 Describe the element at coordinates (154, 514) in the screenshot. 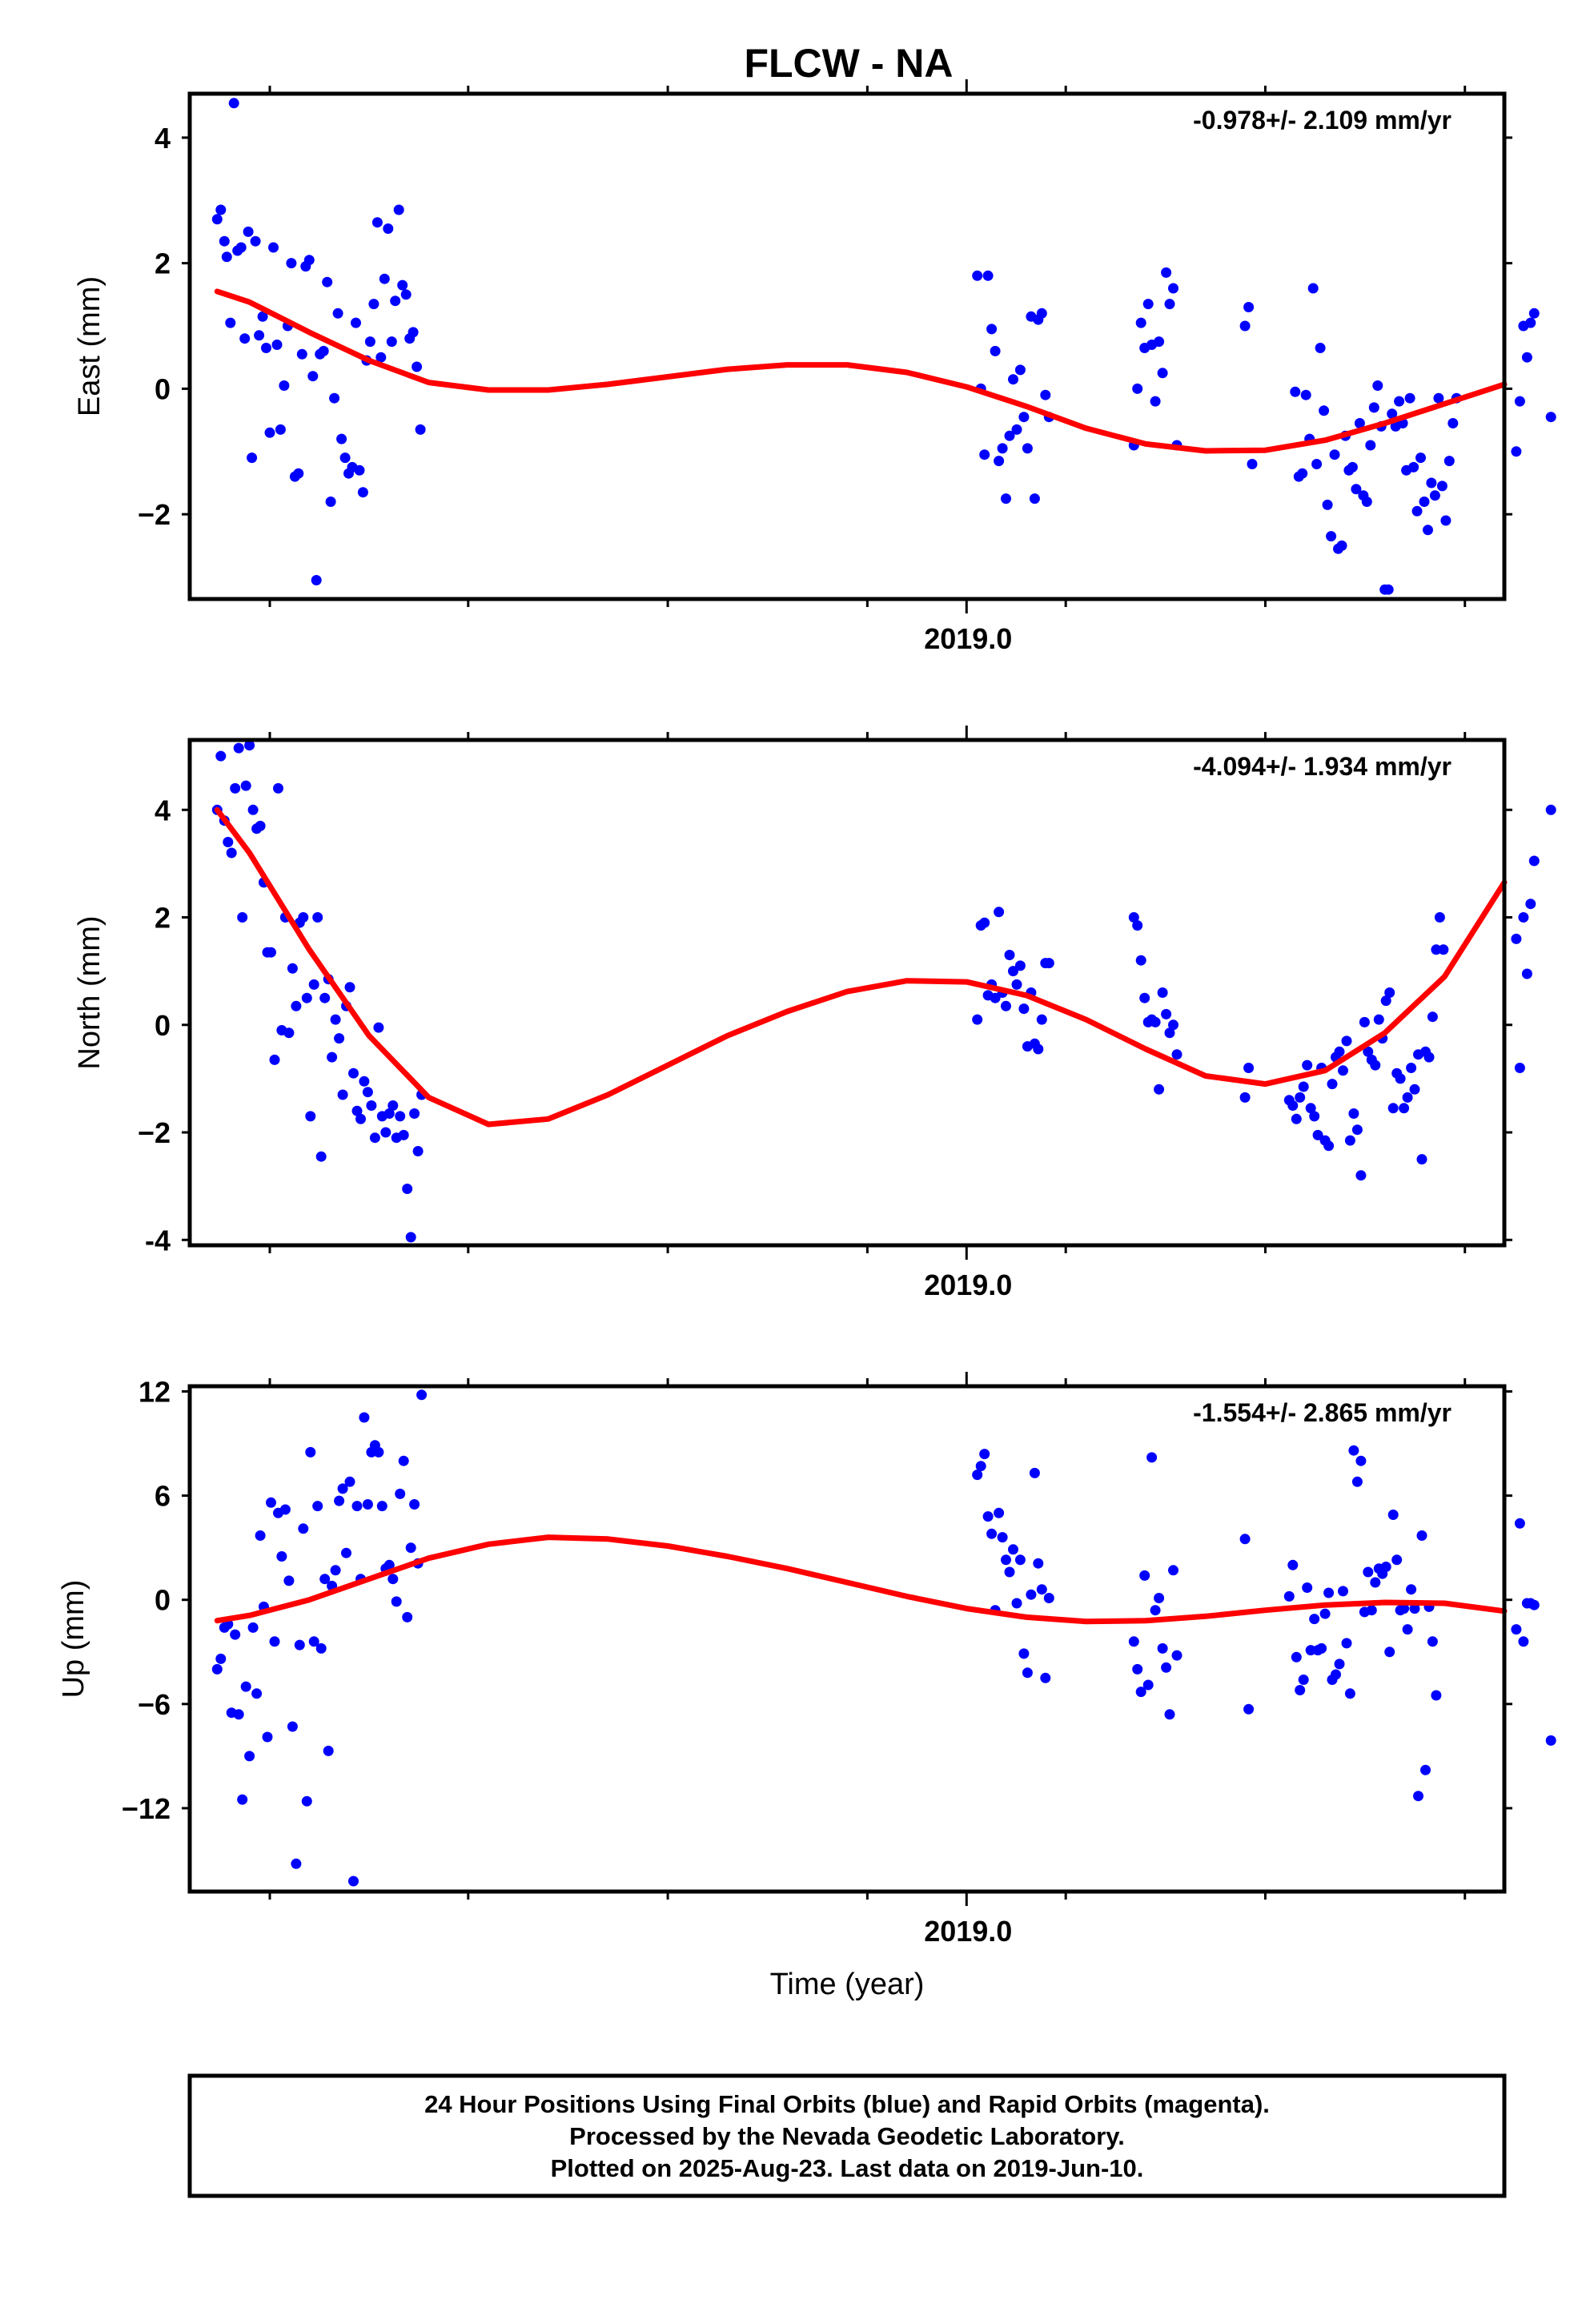

I see `east-ytick-label: −2` at that location.